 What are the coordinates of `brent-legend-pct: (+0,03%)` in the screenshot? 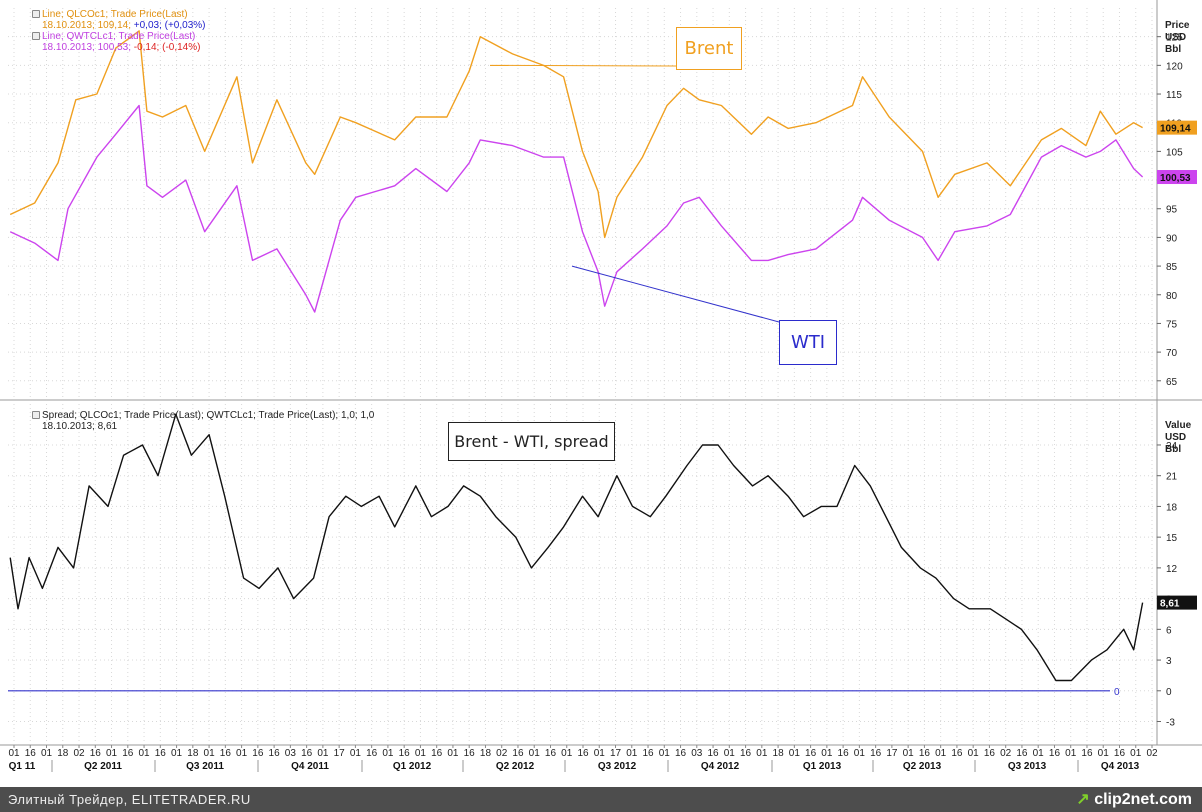 It's located at (185, 25).